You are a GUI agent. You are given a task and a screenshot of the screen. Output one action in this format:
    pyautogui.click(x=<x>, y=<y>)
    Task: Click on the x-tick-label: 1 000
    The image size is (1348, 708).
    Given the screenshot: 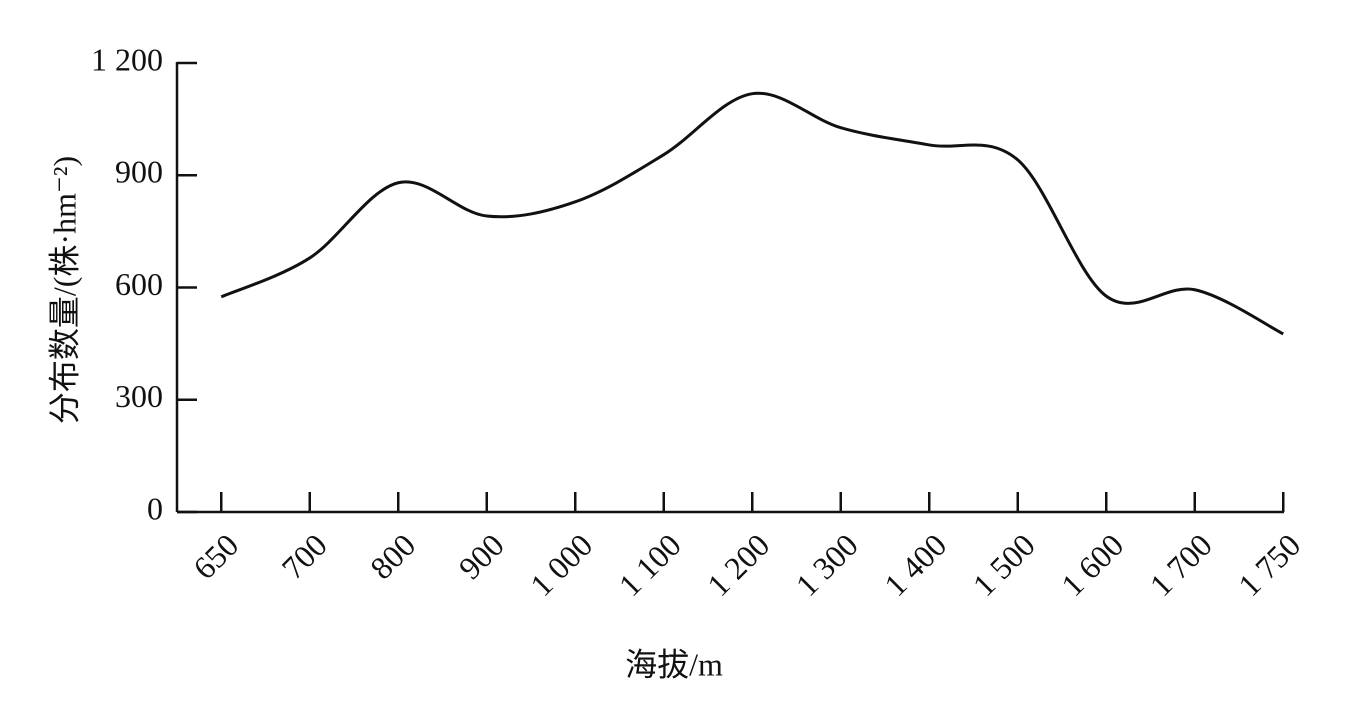 What is the action you would take?
    pyautogui.click(x=561, y=565)
    